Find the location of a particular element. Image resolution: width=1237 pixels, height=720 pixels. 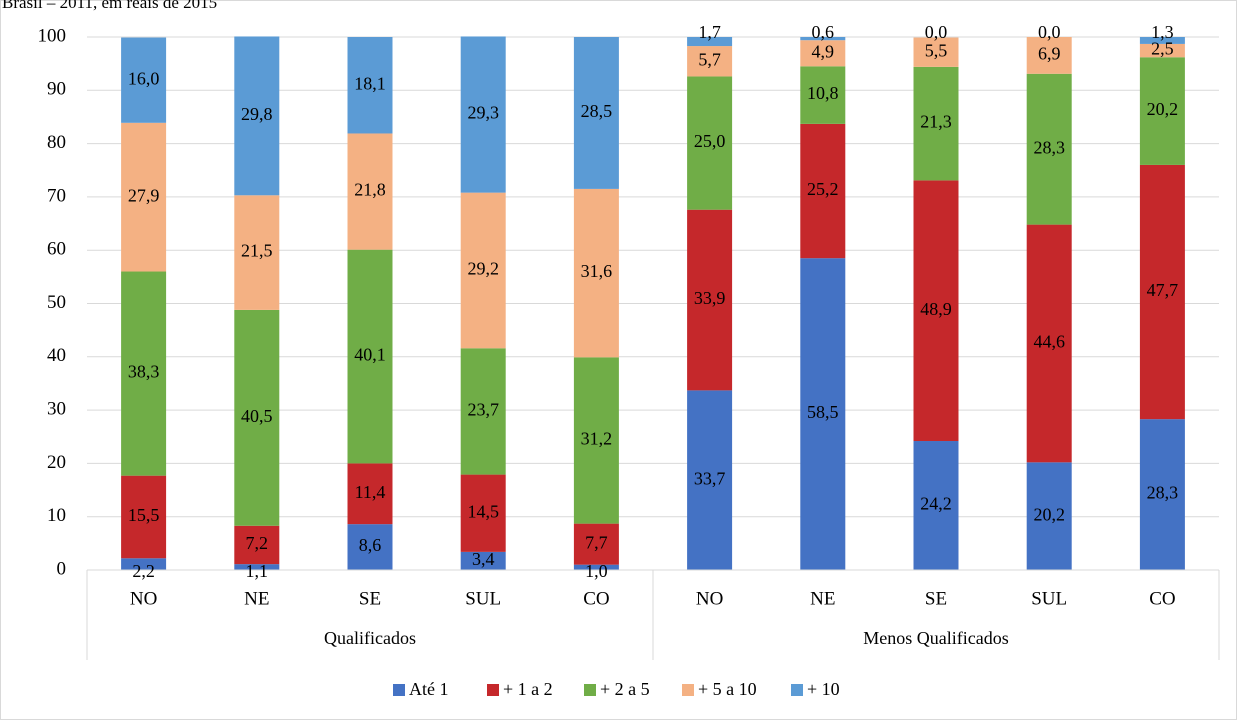

x-tick-label: SE is located at coordinates (936, 598).